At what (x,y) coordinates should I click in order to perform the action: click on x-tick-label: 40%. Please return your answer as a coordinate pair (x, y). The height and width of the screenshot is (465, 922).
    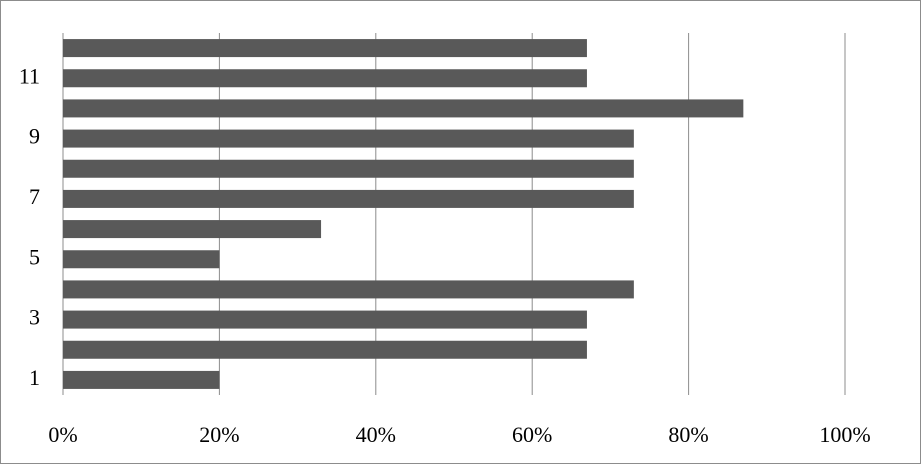
    Looking at the image, I should click on (376, 434).